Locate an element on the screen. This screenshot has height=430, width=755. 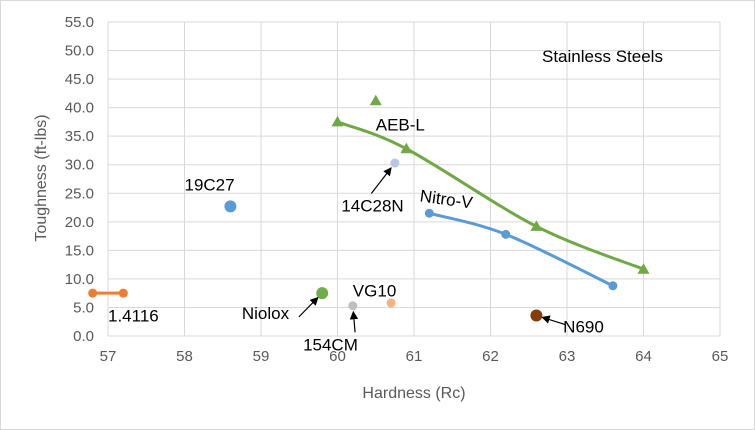
y-tick-label: 15.0 is located at coordinates (79, 250).